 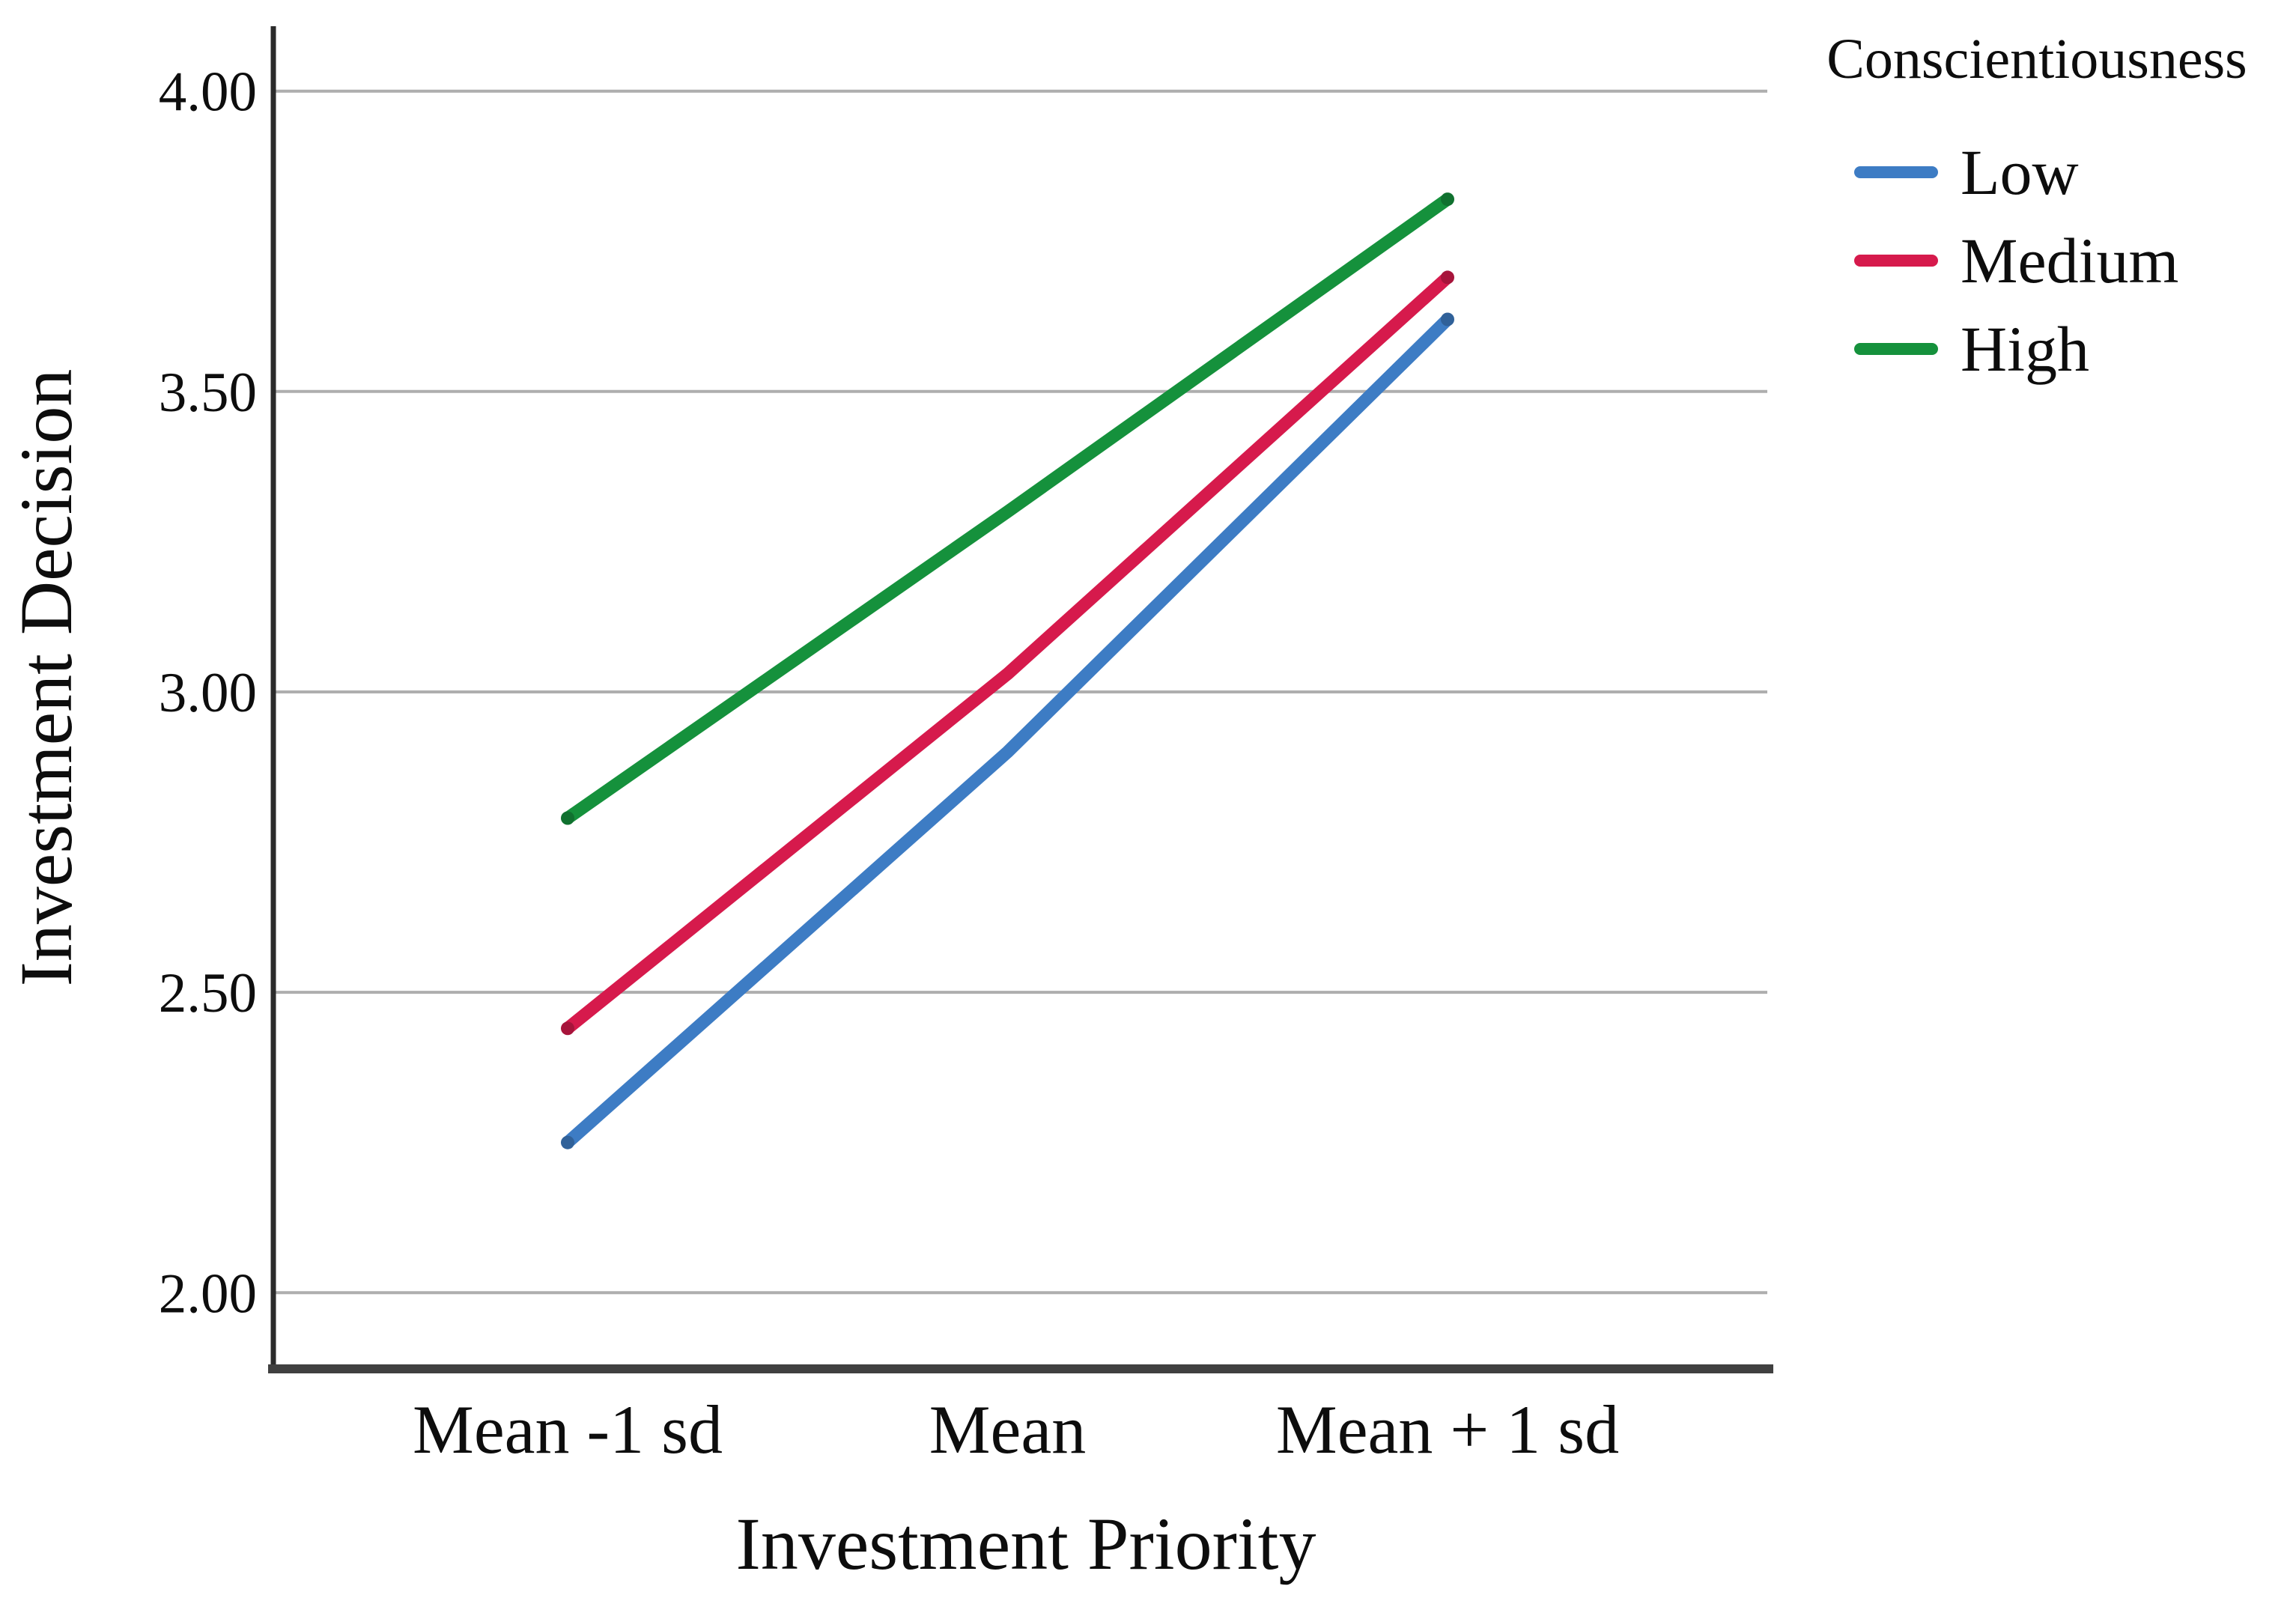 What do you see at coordinates (1896, 261) in the screenshot?
I see `legend-swatch-medium` at bounding box center [1896, 261].